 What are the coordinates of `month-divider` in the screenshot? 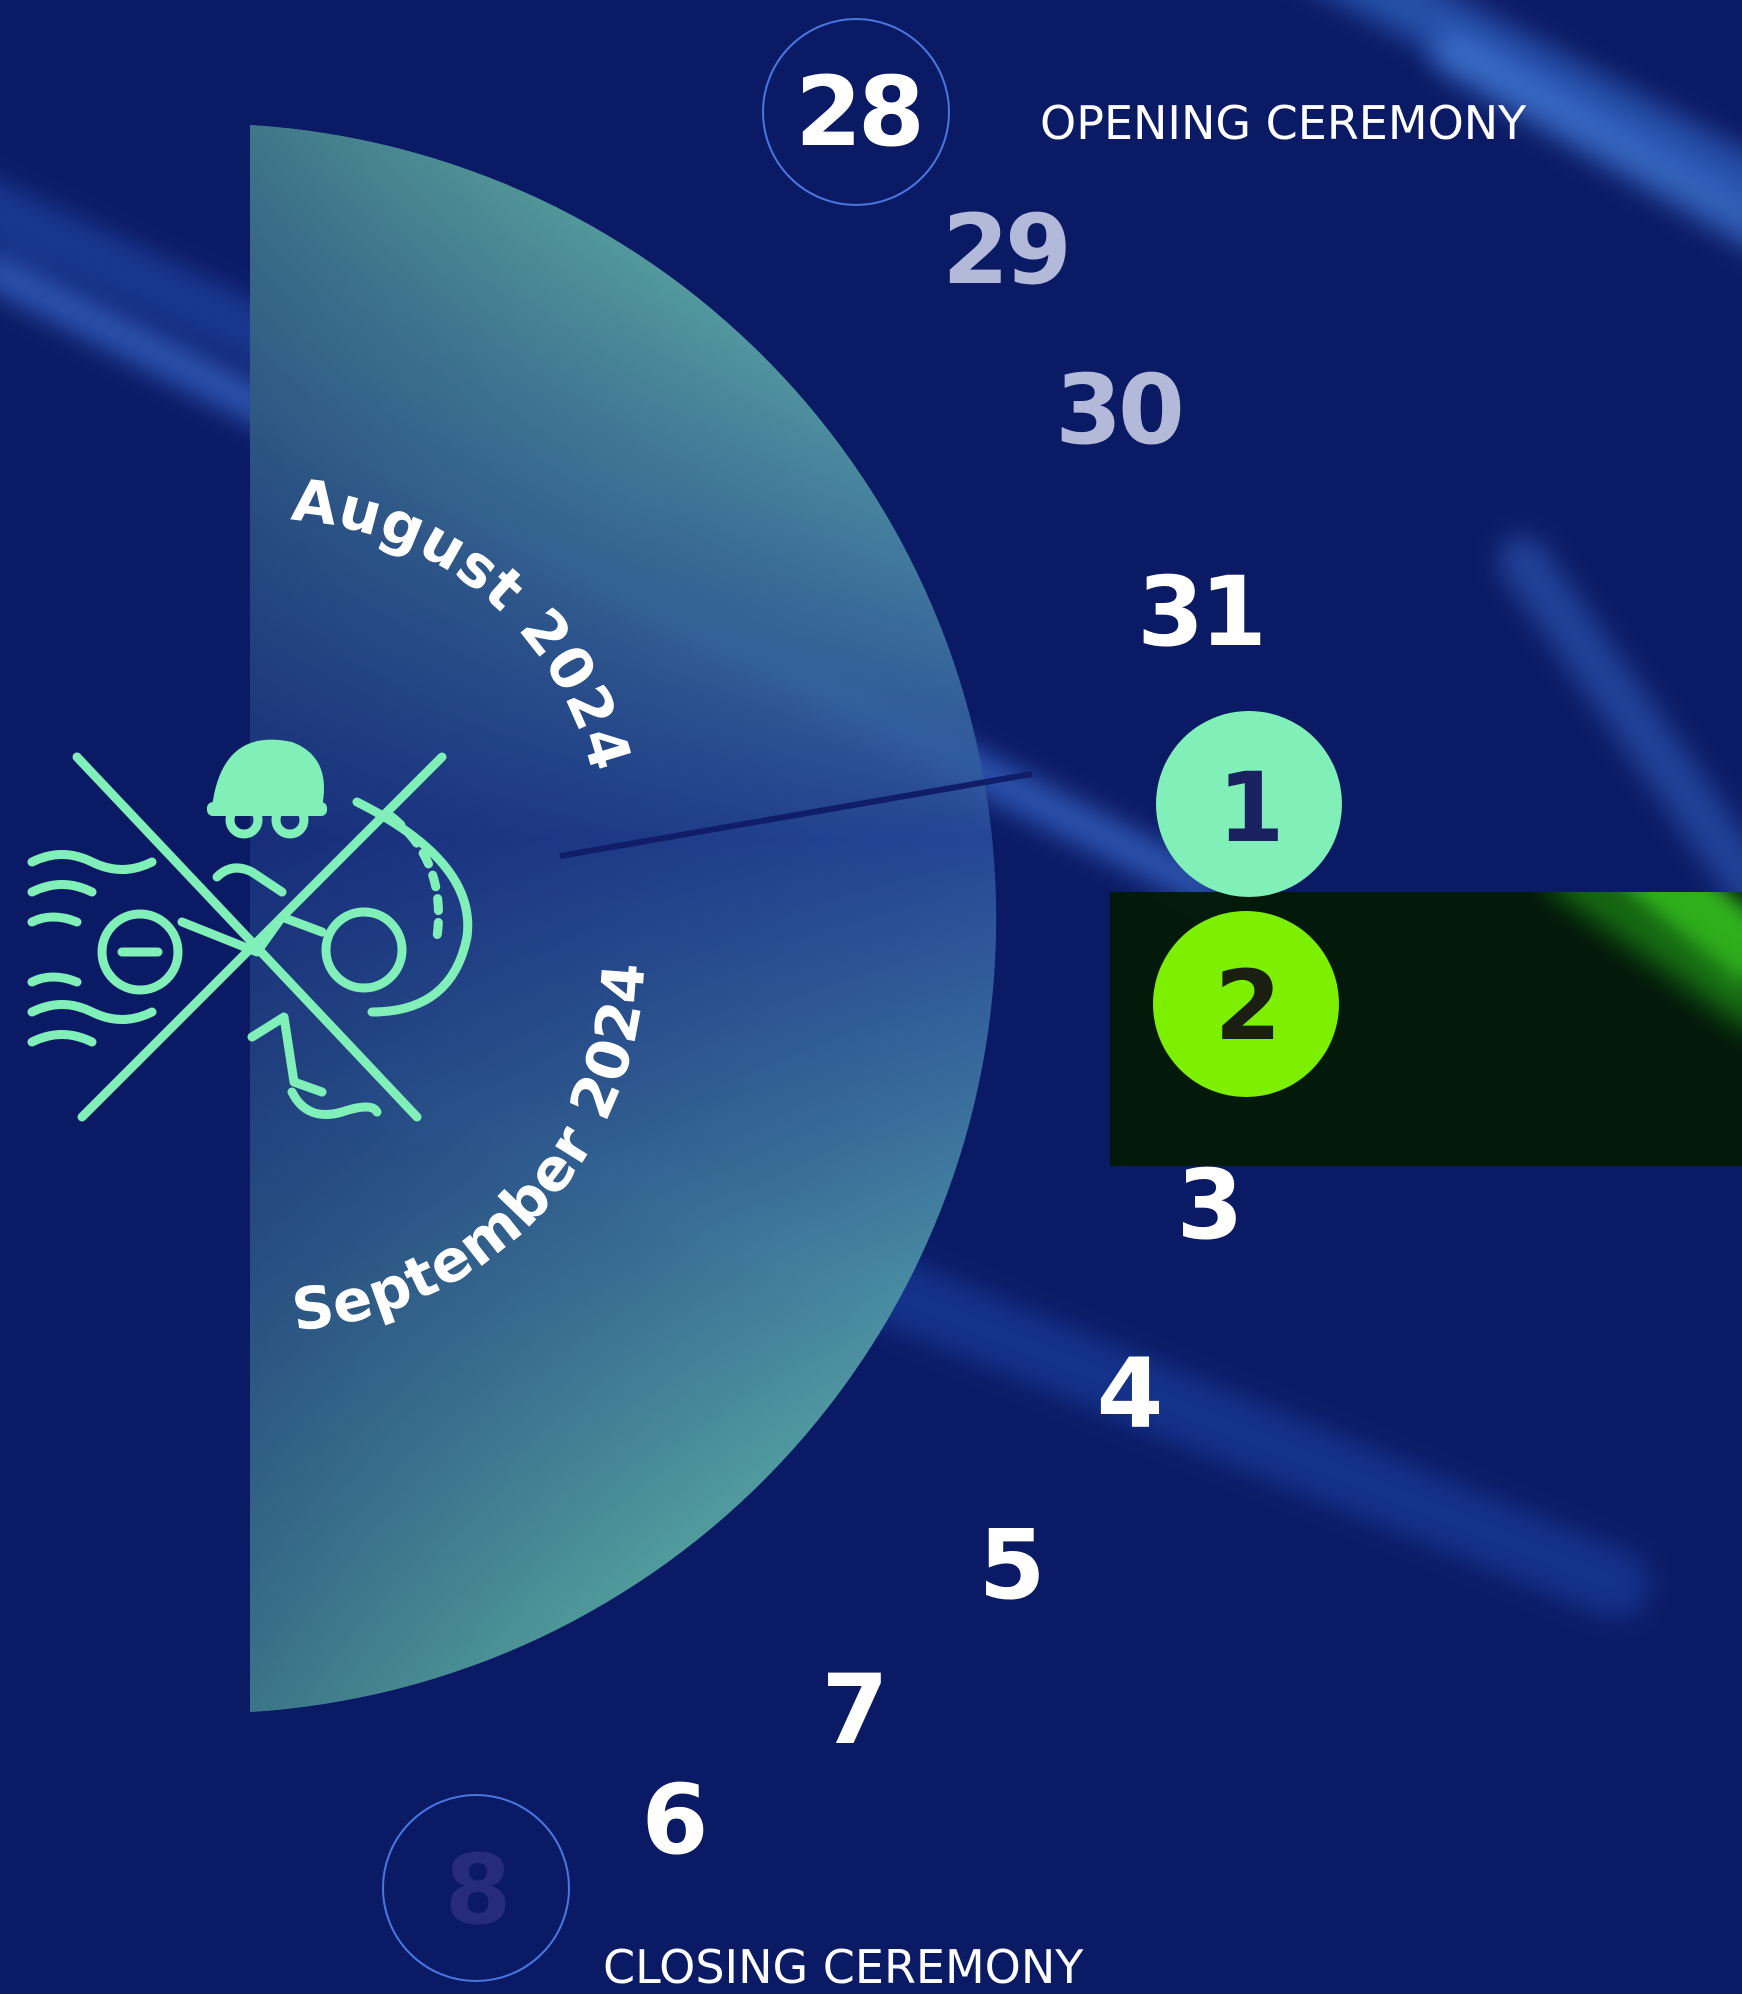 It's located at (796, 815).